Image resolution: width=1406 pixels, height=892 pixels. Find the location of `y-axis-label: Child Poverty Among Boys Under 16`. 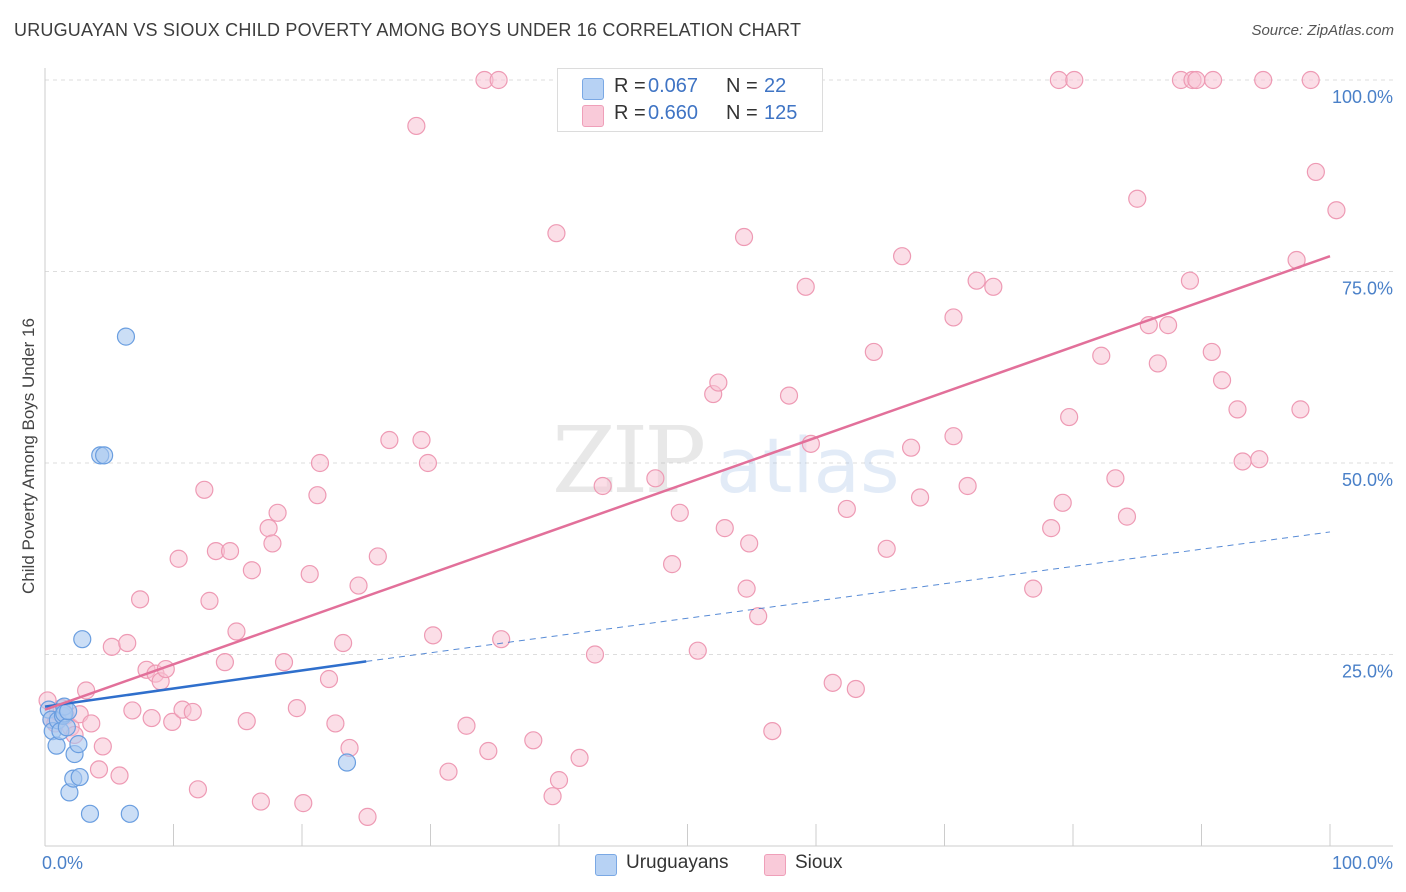

y-axis-label: Child Poverty Among Boys Under 16 is located at coordinates (28, 456).